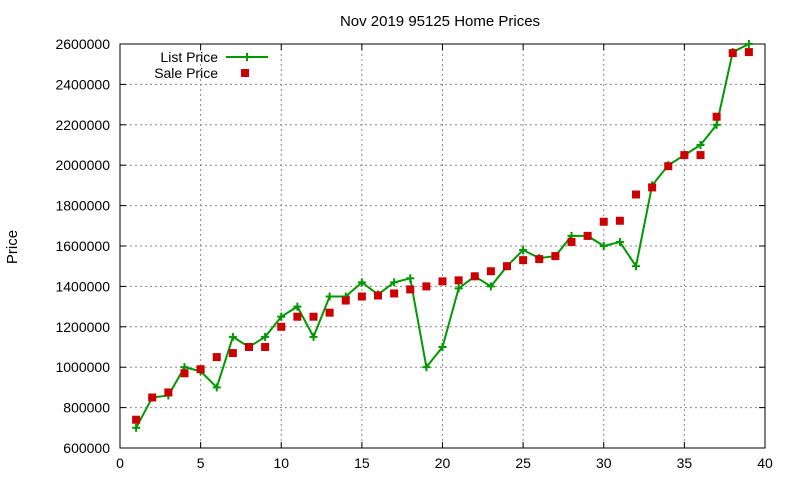 The width and height of the screenshot is (800, 480). Describe the element at coordinates (82, 206) in the screenshot. I see `y-tick-label: 1800000` at that location.